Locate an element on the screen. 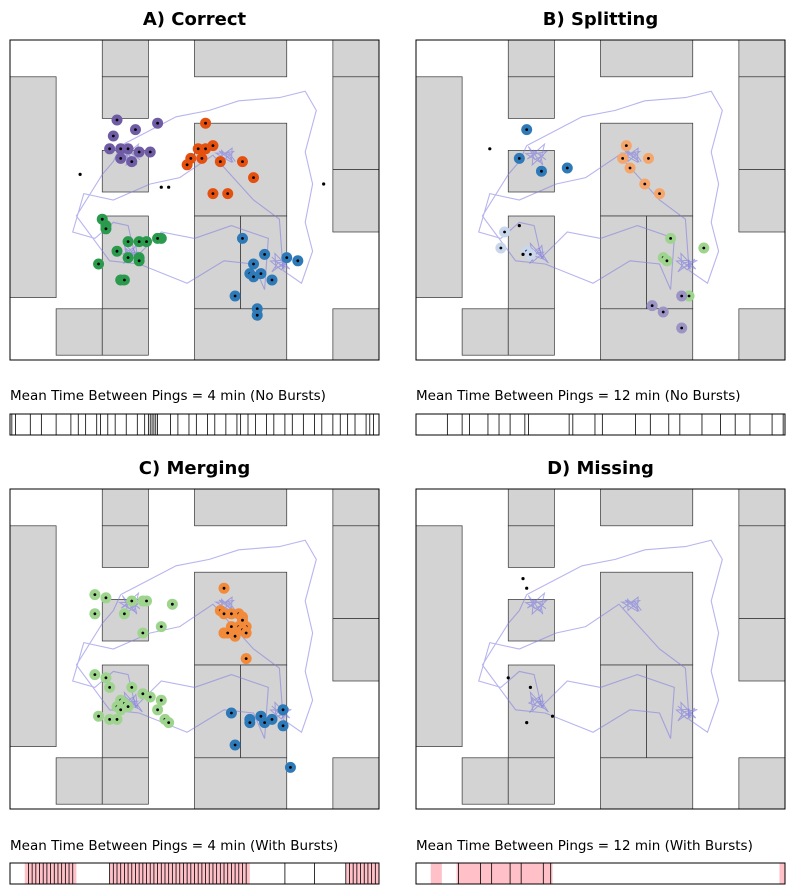  panel-title: C) Merging is located at coordinates (194, 468).